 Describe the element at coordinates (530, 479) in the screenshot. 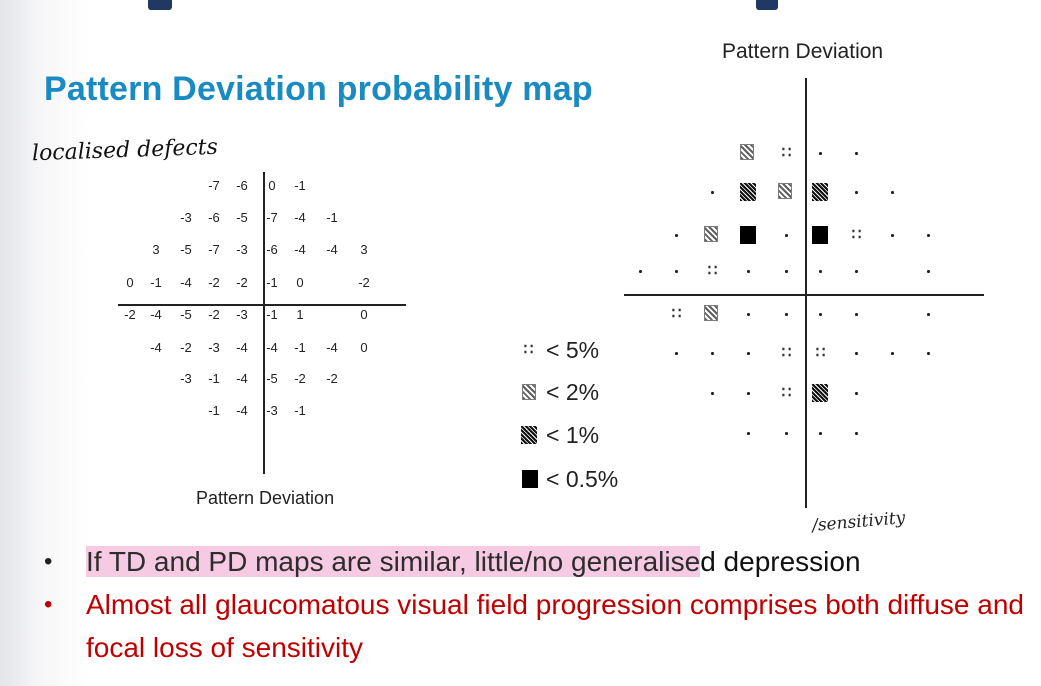

I see `solid-square-icon` at that location.